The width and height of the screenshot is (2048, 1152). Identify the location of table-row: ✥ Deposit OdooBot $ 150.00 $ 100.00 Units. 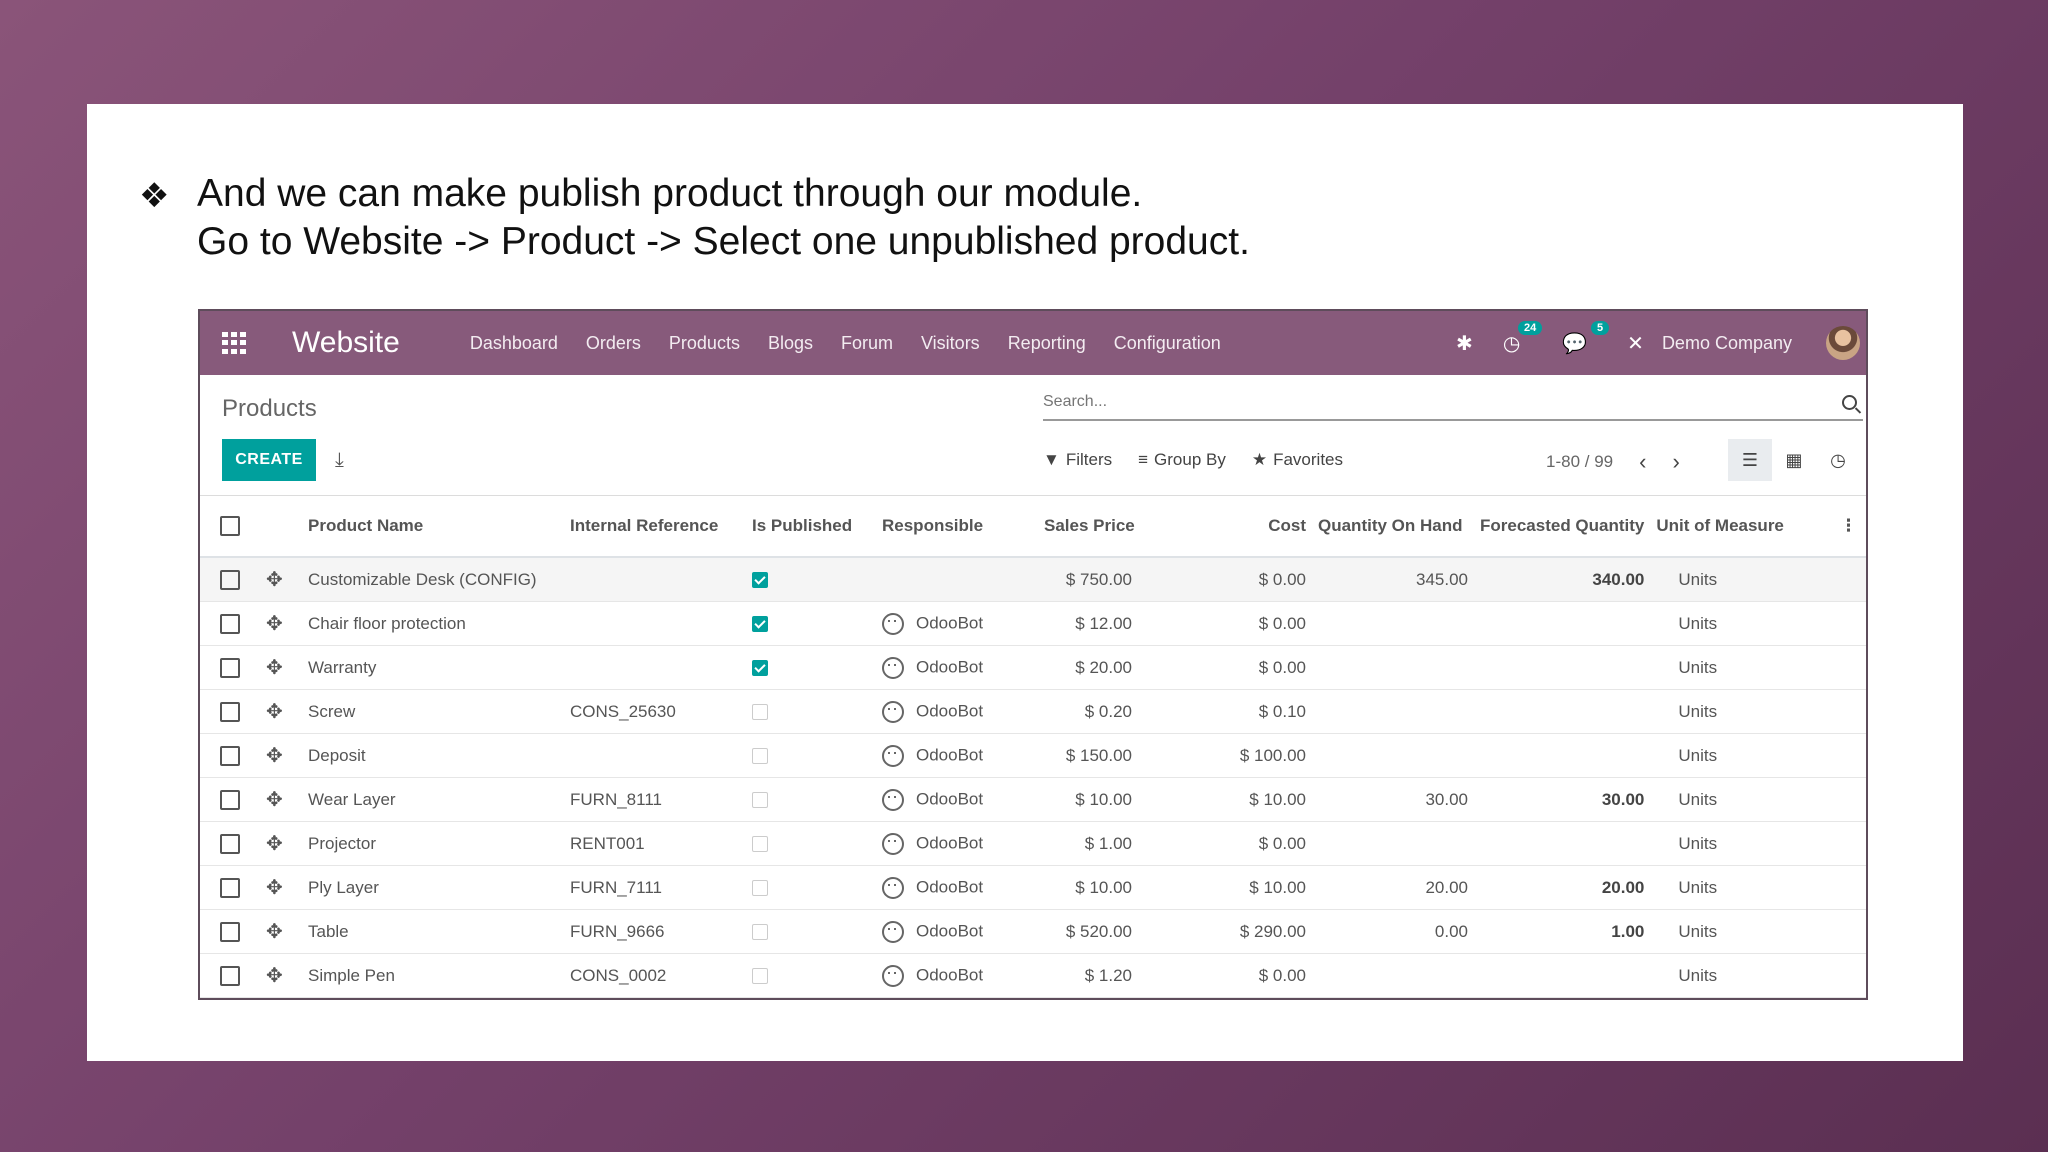
(1033, 755).